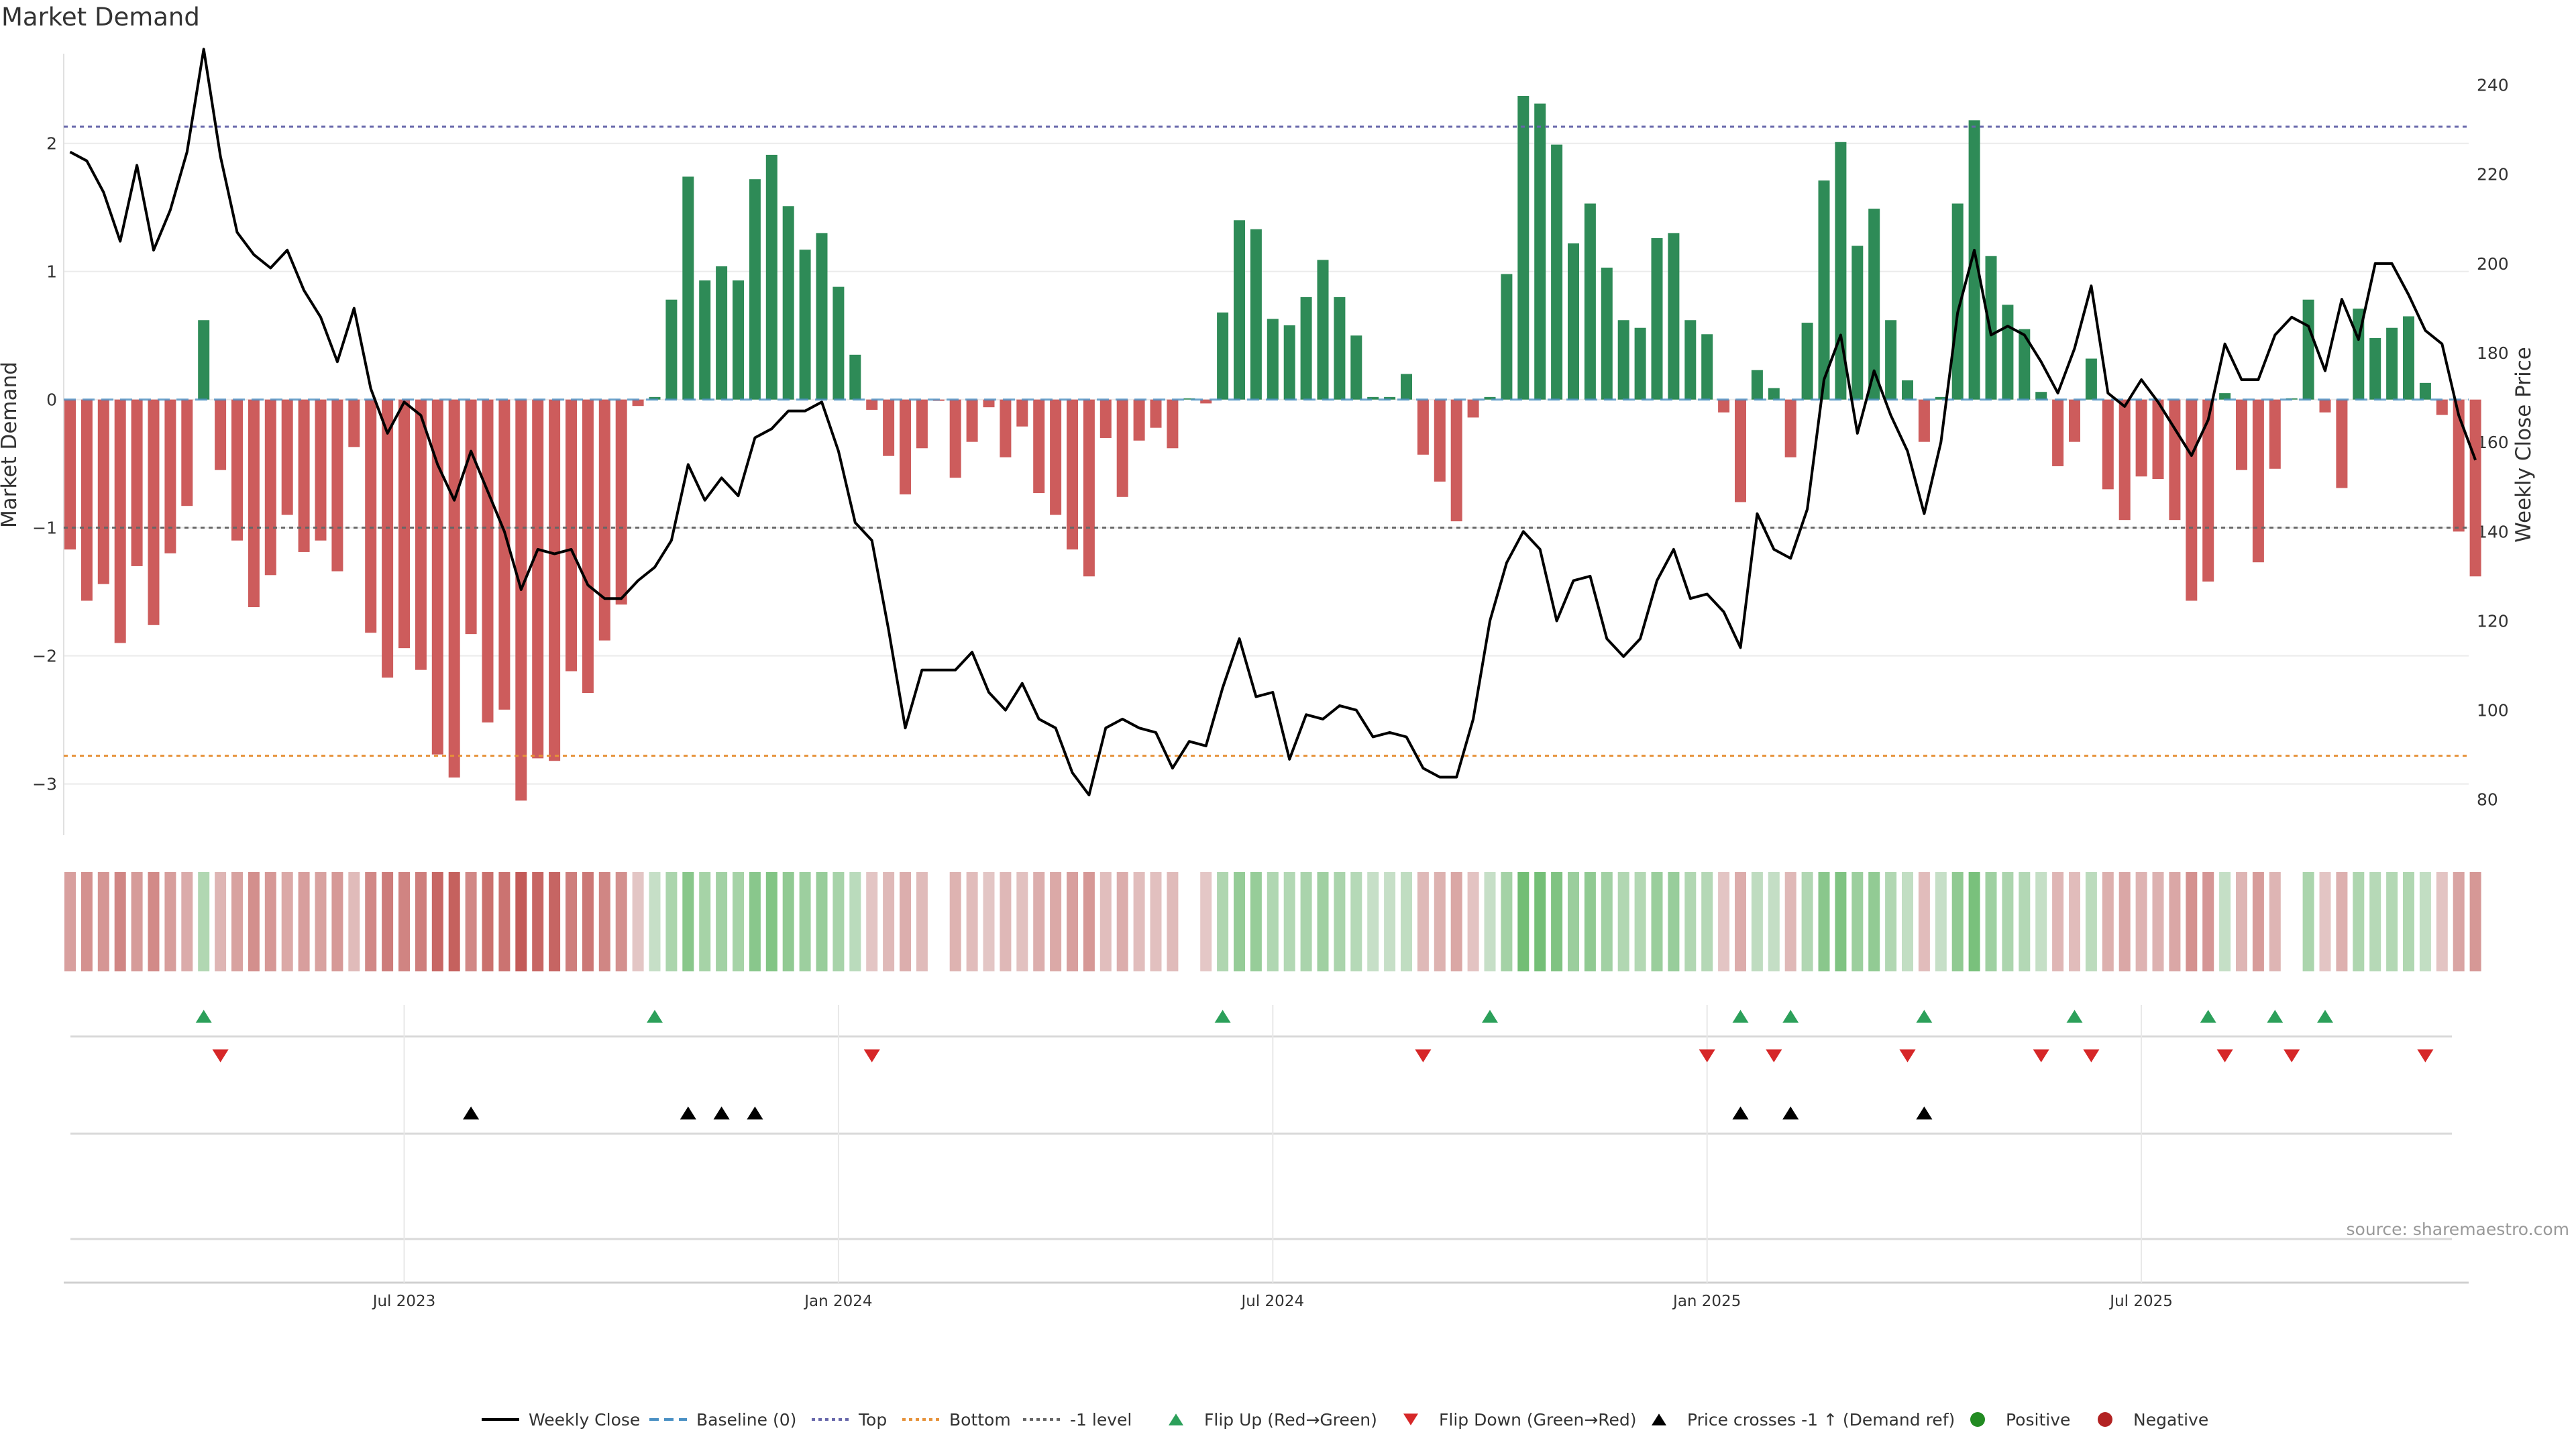 This screenshot has width=2576, height=1449. I want to click on legend-label: Negative, so click(2170, 1420).